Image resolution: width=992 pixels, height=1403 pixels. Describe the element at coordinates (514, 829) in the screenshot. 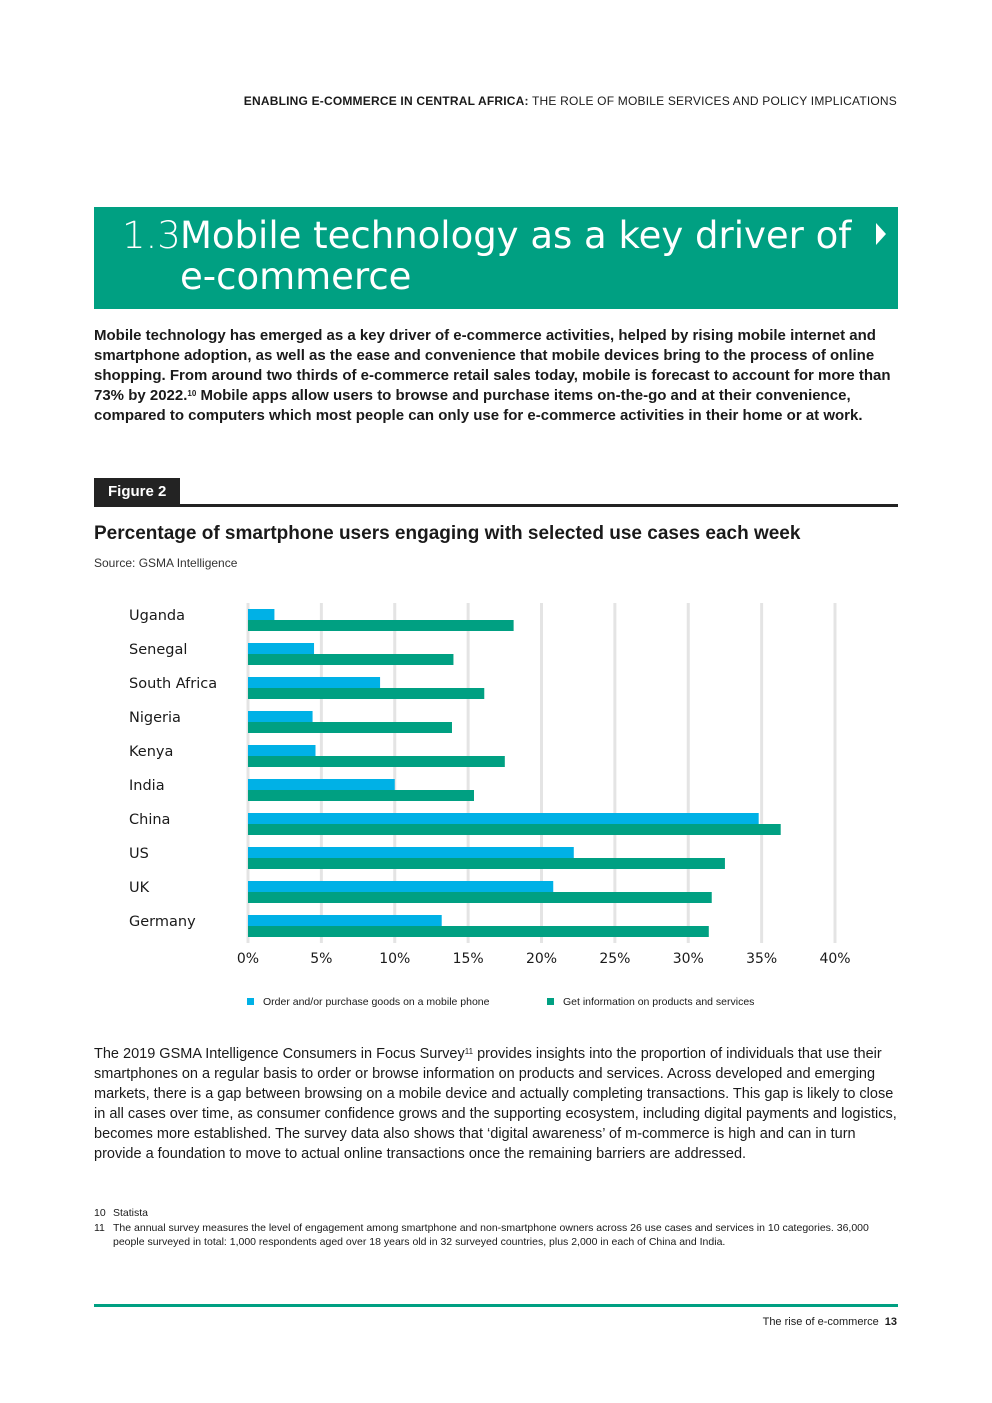

I see `bar-info-china` at that location.